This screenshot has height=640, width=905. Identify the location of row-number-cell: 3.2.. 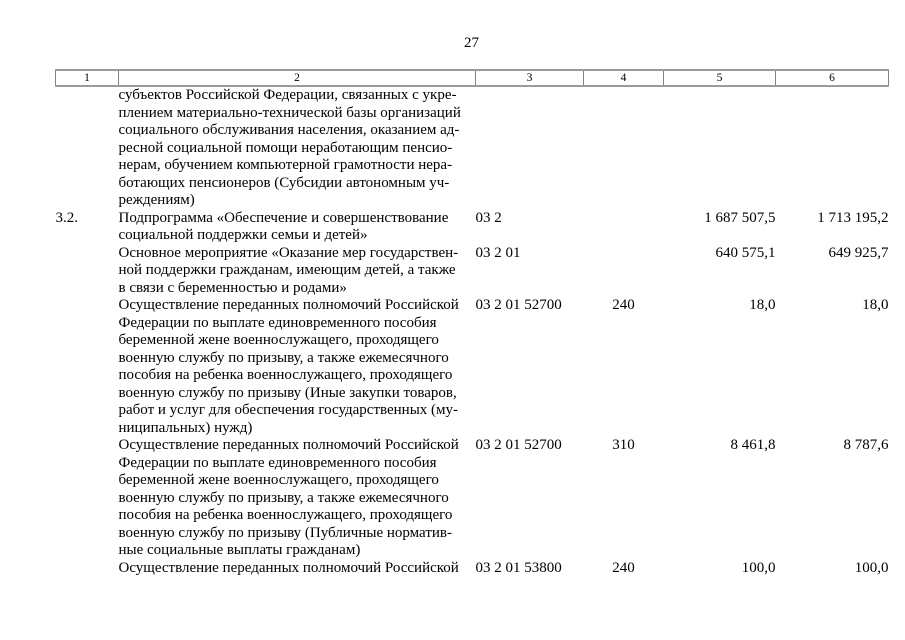
(67, 217).